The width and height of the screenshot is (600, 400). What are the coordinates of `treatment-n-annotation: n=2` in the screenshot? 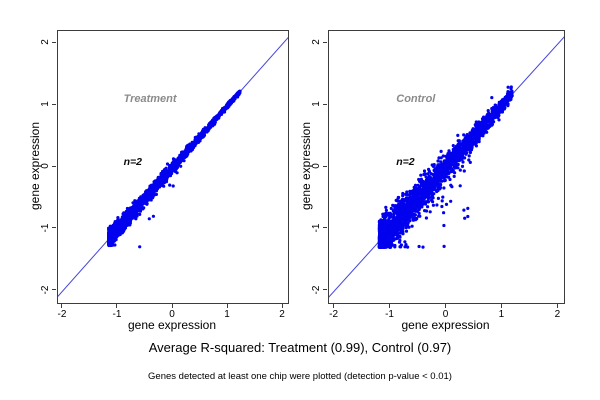 It's located at (132, 161).